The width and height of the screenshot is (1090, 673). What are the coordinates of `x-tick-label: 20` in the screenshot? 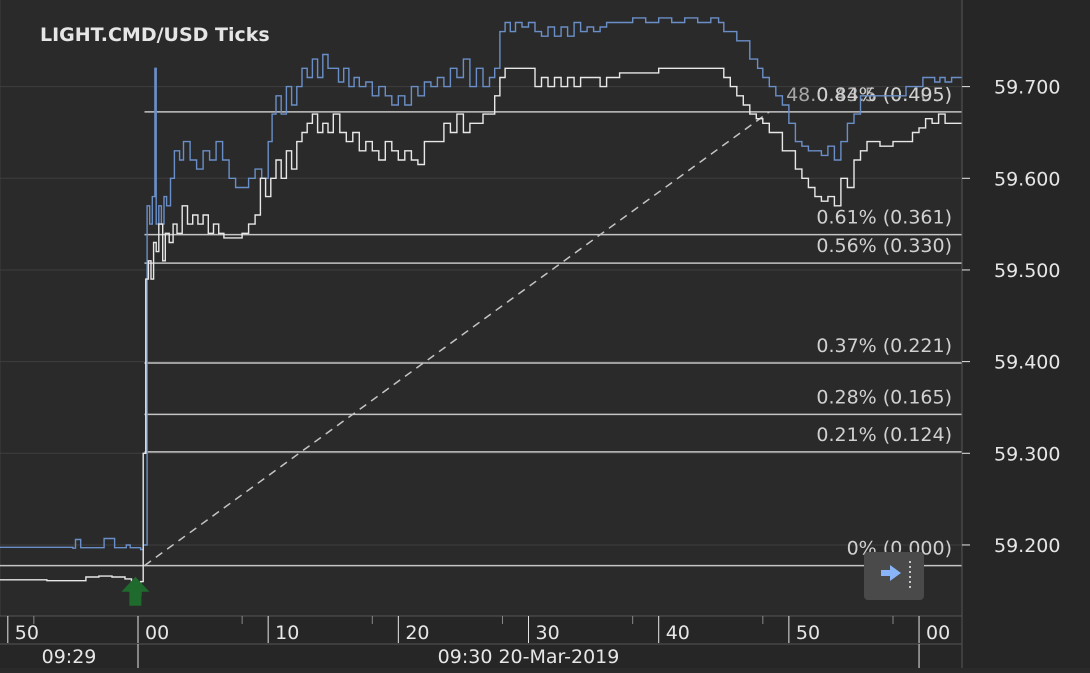 It's located at (417, 633).